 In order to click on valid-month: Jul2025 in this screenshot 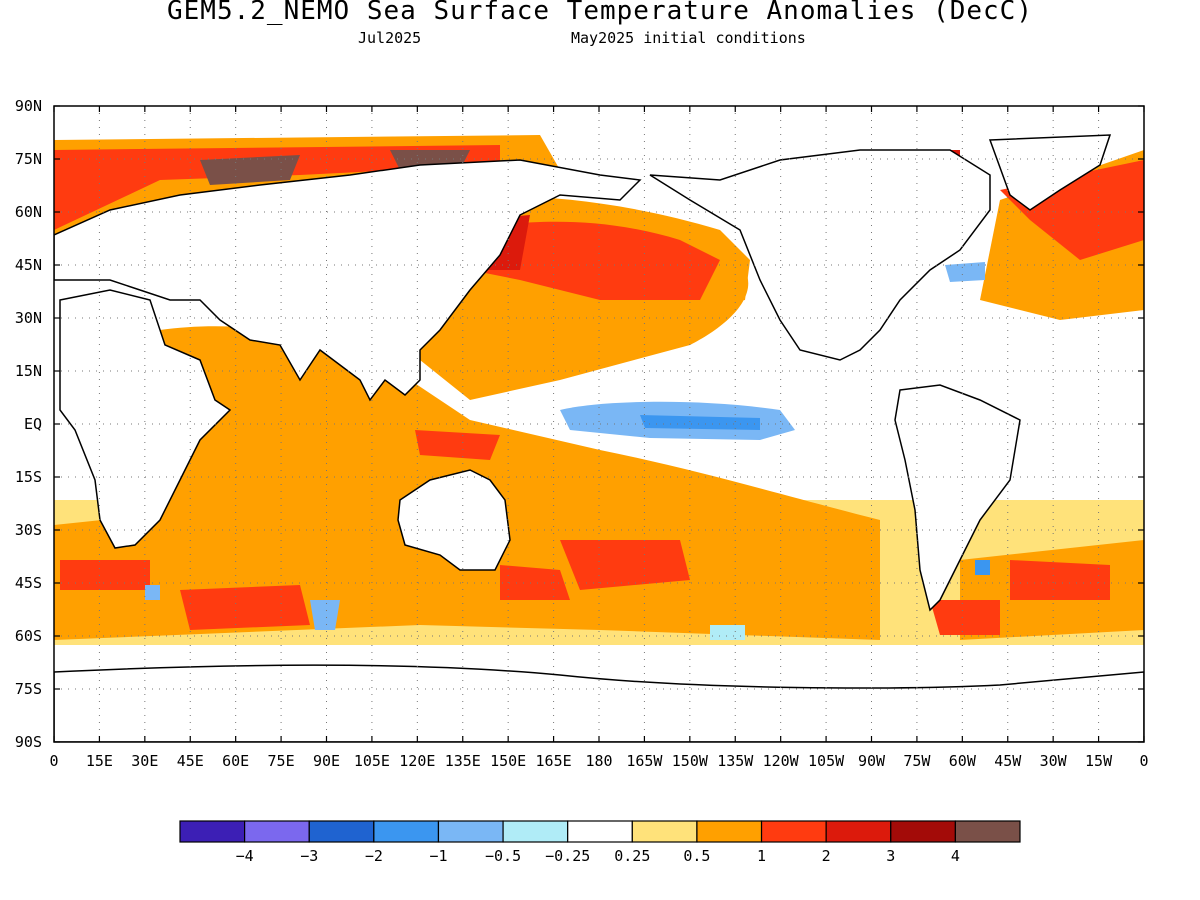, I will do `click(390, 38)`.